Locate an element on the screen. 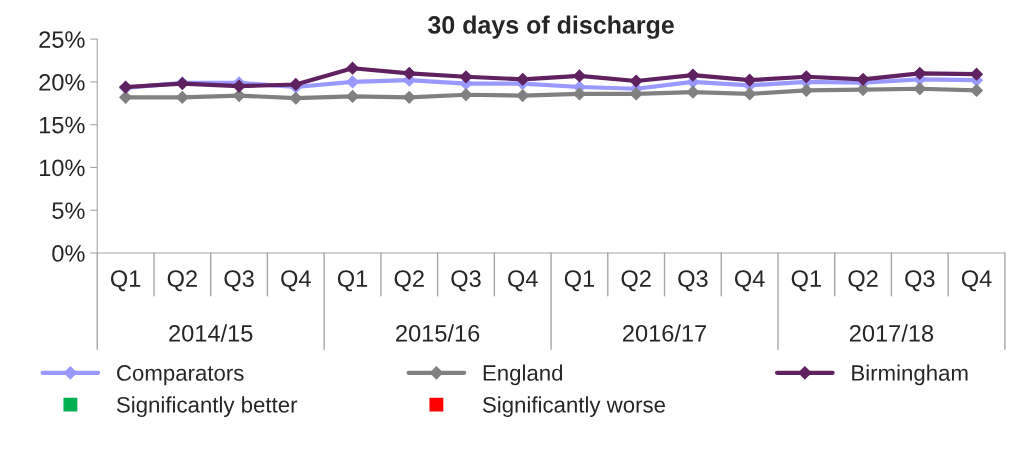 The width and height of the screenshot is (1013, 455). text: 2017/18 is located at coordinates (891, 333).